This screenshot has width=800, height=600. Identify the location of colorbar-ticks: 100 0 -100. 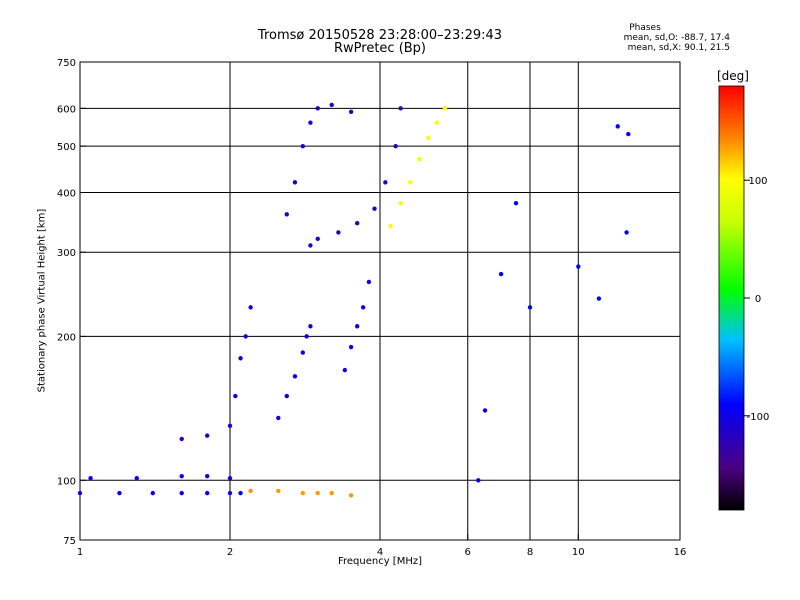
(756, 299).